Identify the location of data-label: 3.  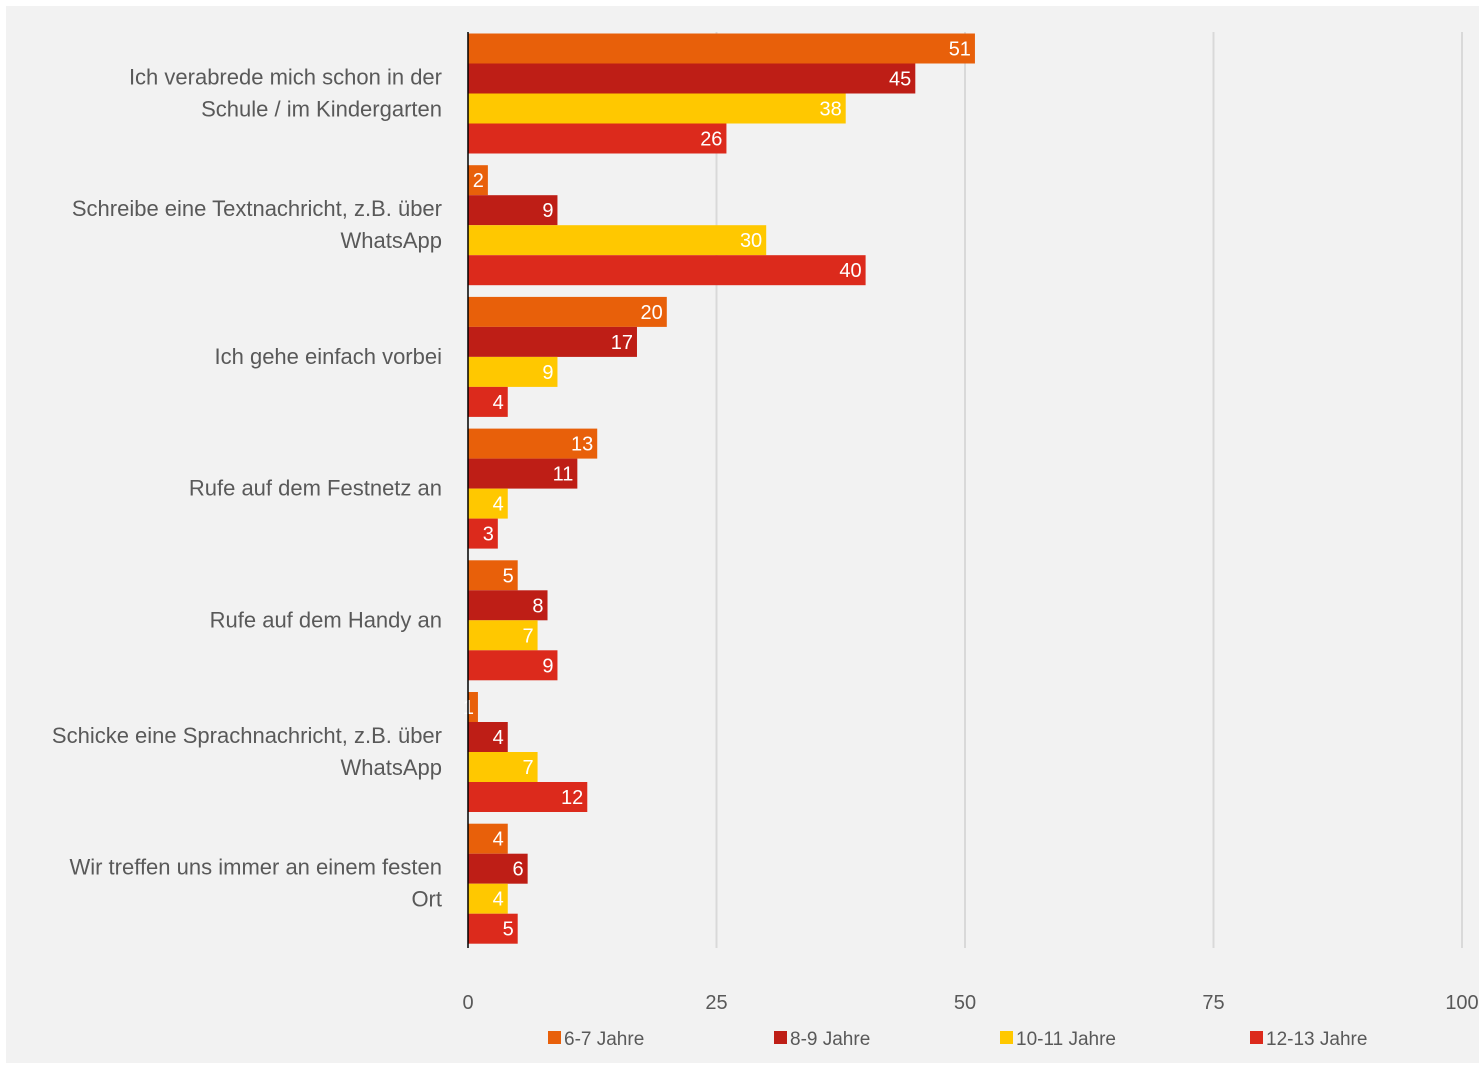
(488, 535).